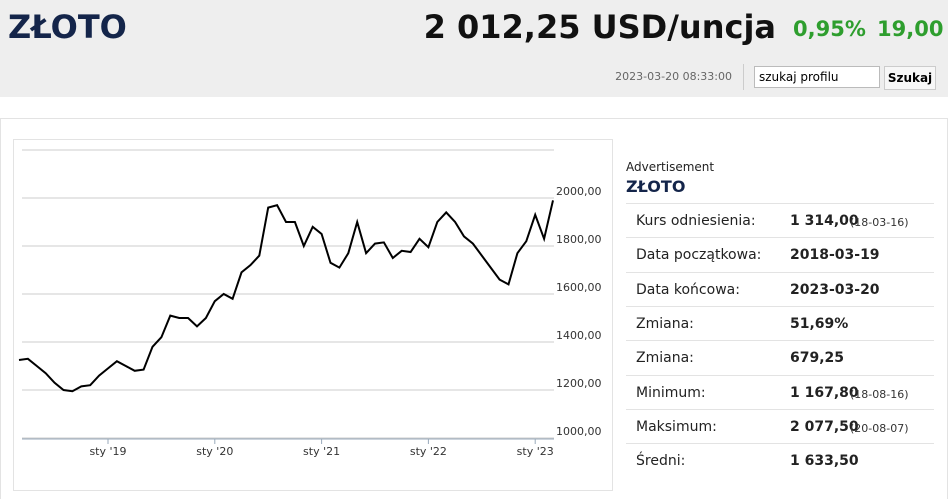  I want to click on y-tick-label: 1200,00, so click(579, 383).